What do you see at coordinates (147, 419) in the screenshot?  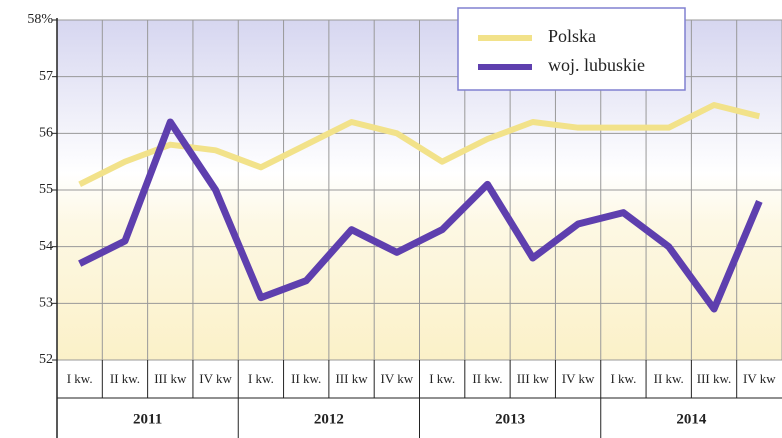 I see `year-label: 2011` at bounding box center [147, 419].